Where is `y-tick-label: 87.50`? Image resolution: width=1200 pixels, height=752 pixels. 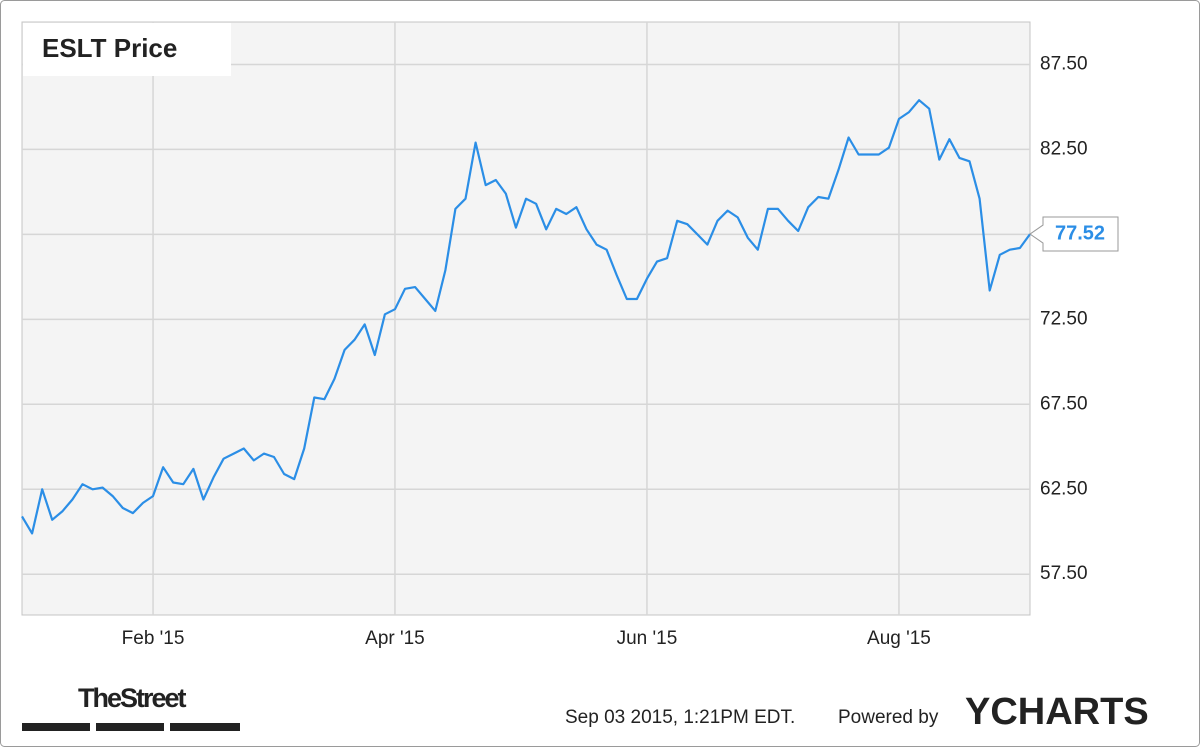 y-tick-label: 87.50 is located at coordinates (1064, 63).